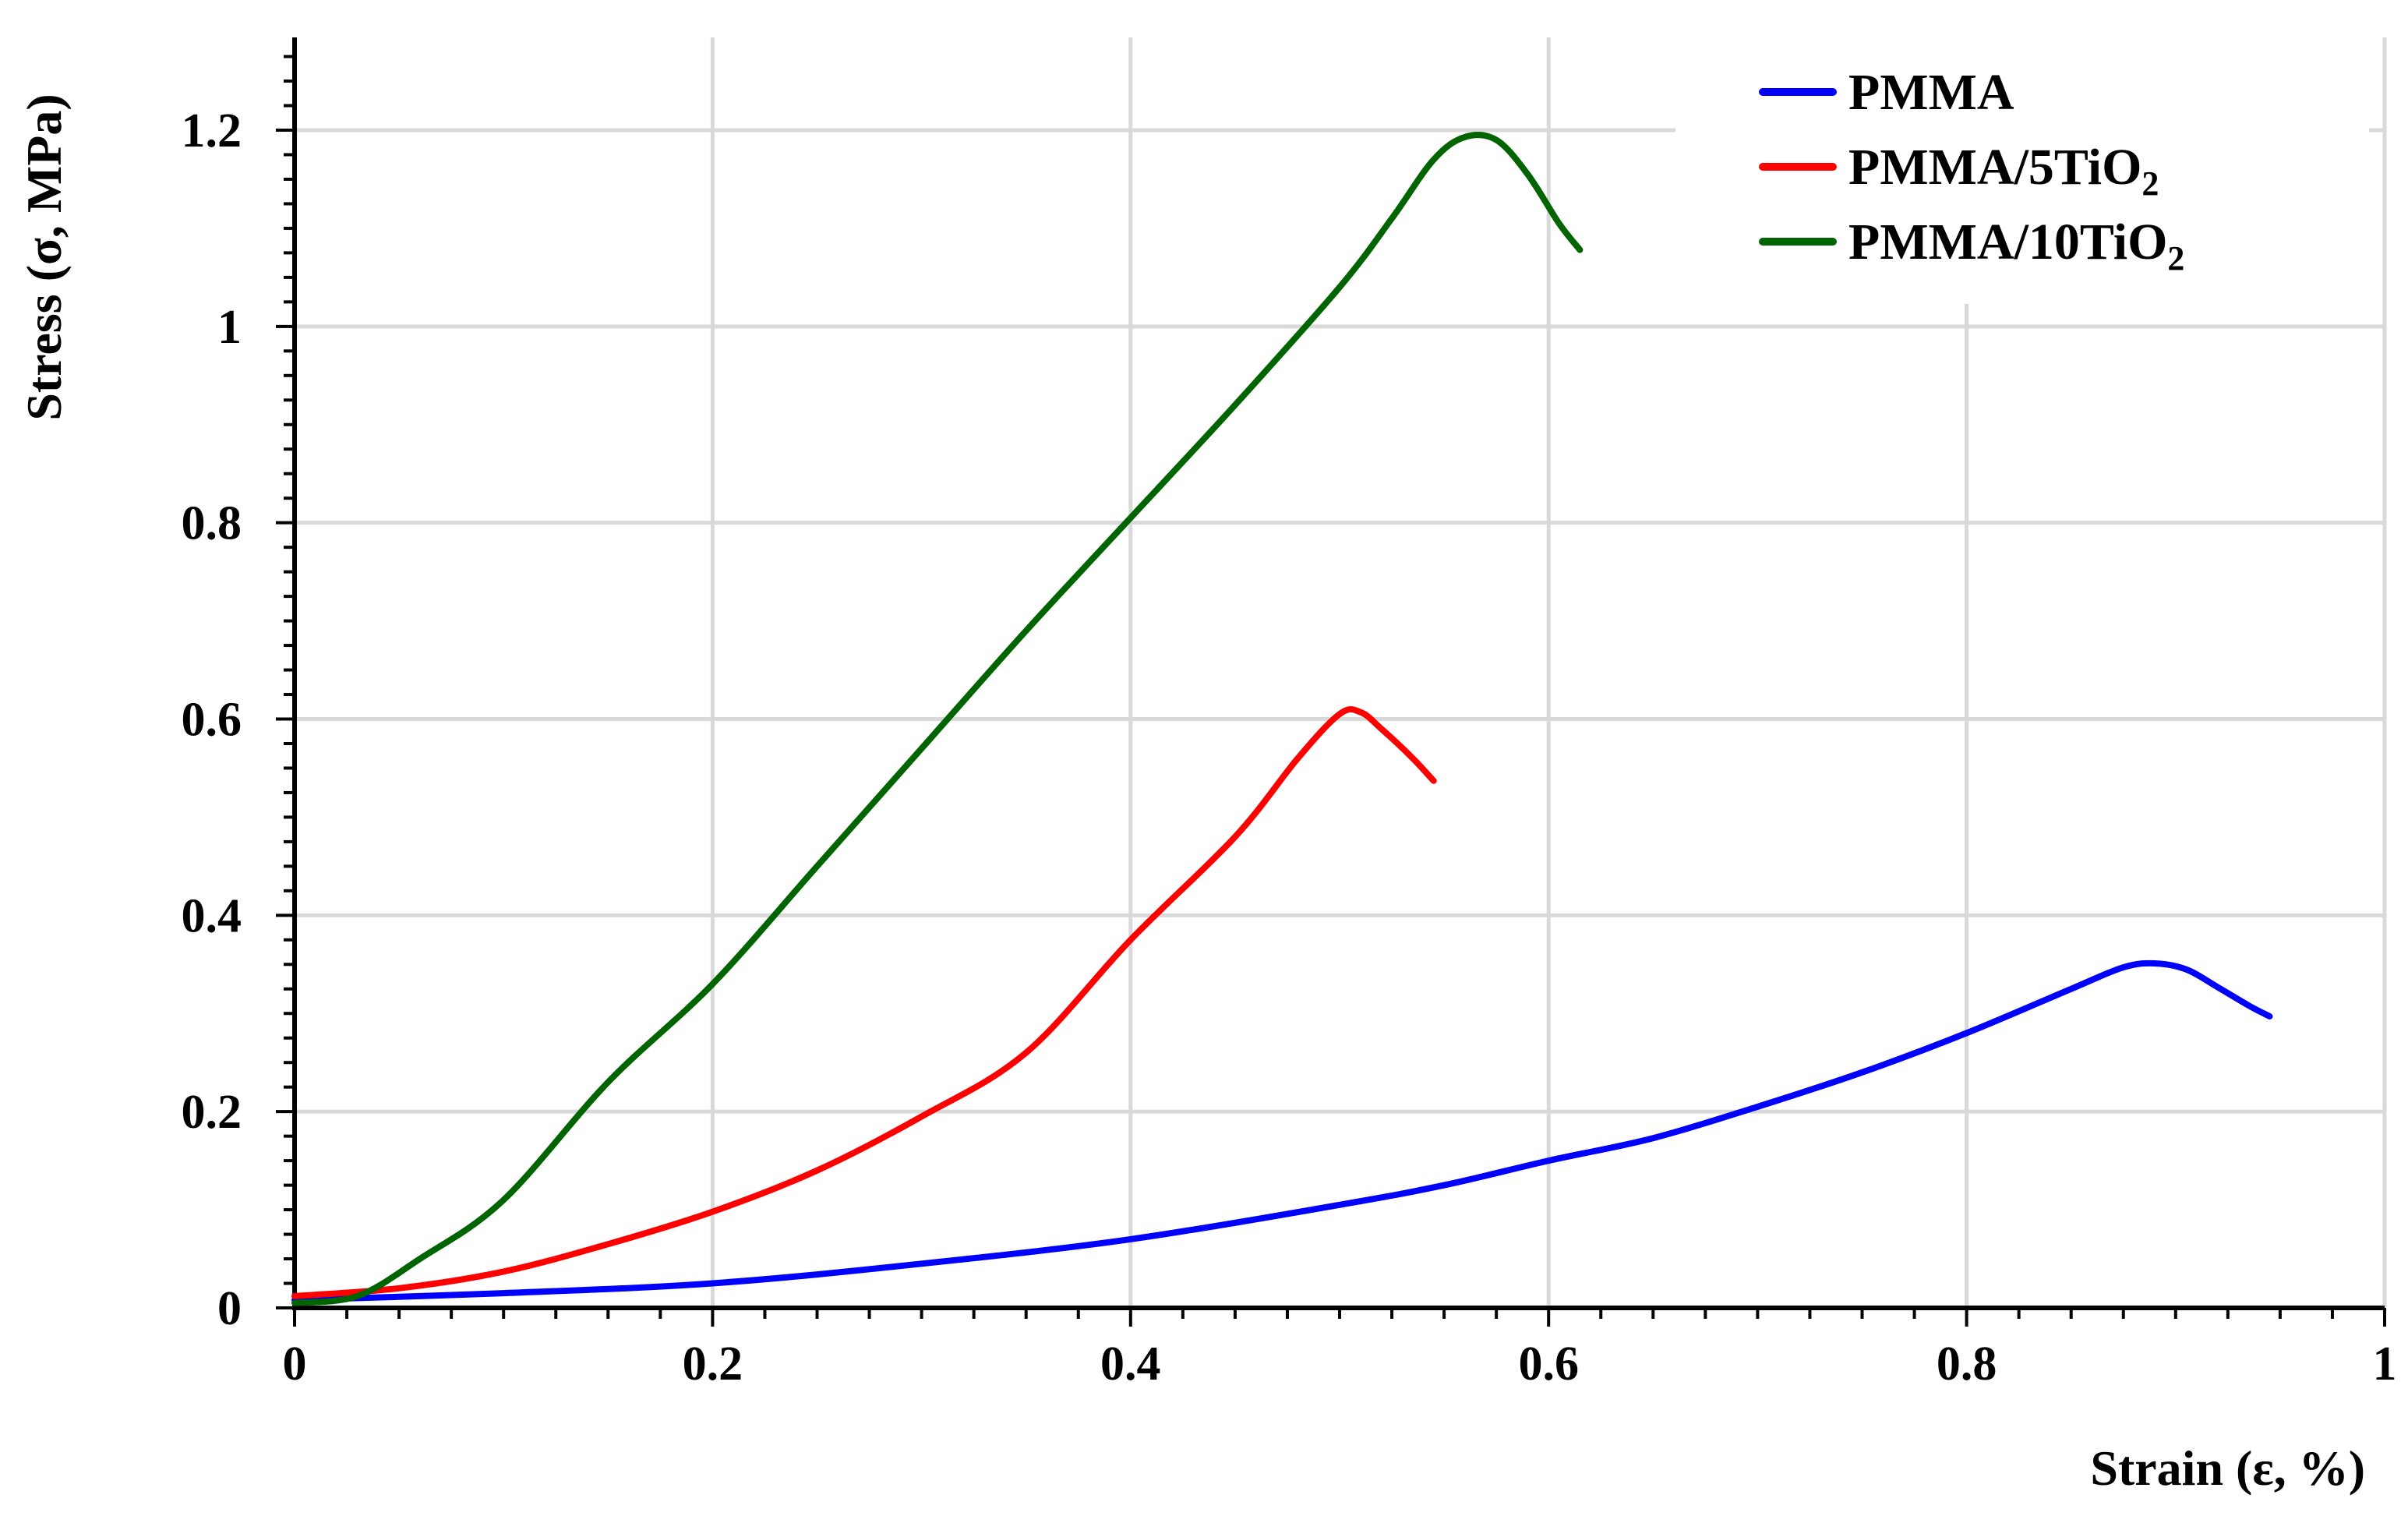 This screenshot has width=2408, height=1516. I want to click on y-tick-label: 0.2, so click(212, 1112).